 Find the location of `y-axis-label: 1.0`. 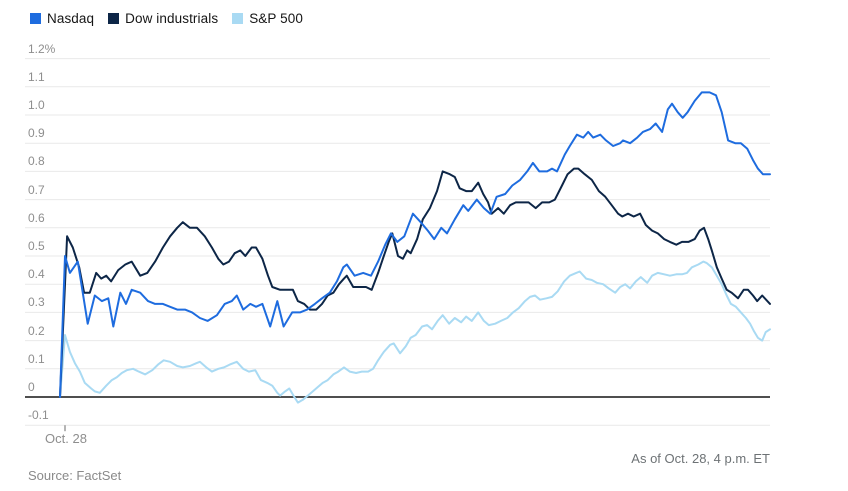

y-axis-label: 1.0 is located at coordinates (36, 105).